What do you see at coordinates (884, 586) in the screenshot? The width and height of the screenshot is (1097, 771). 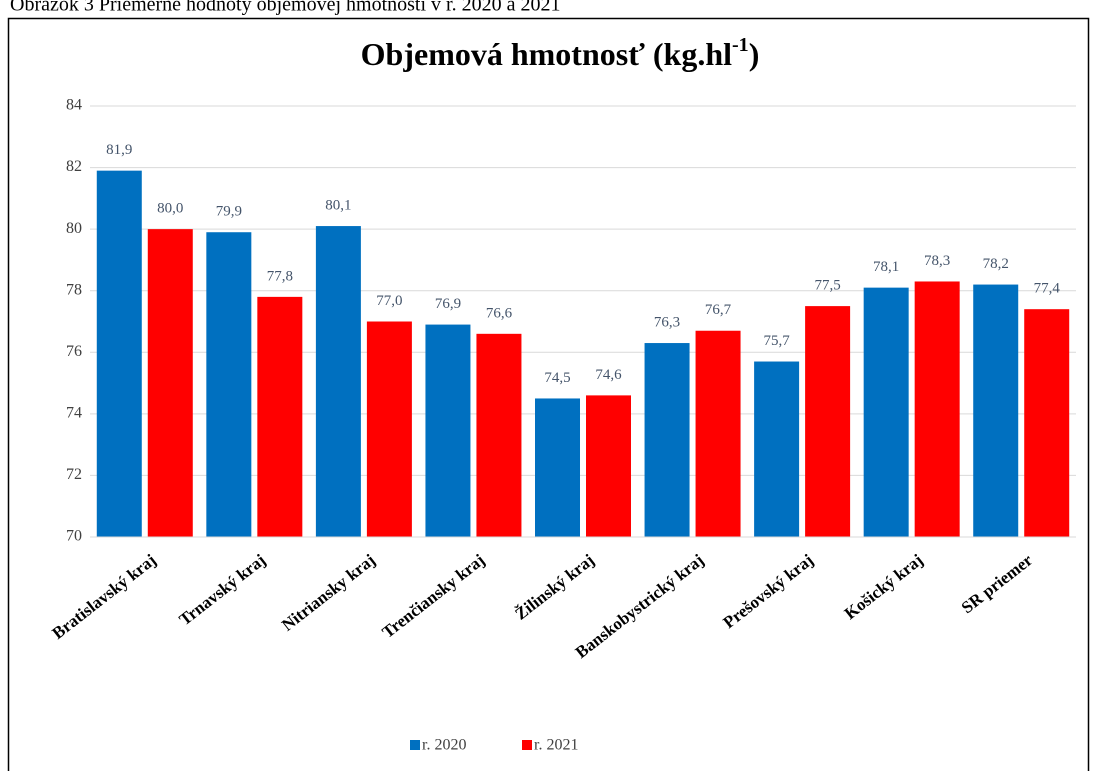 I see `x-tick-label: Košický kraj` at bounding box center [884, 586].